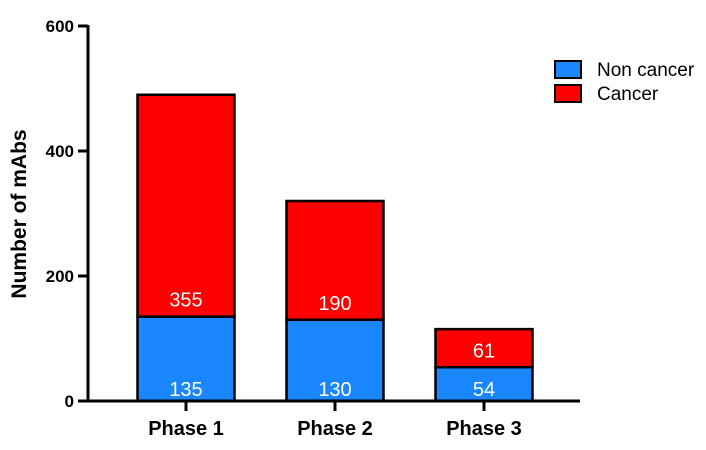 The height and width of the screenshot is (450, 706). What do you see at coordinates (60, 151) in the screenshot?
I see `y-tick-label-400: 400` at bounding box center [60, 151].